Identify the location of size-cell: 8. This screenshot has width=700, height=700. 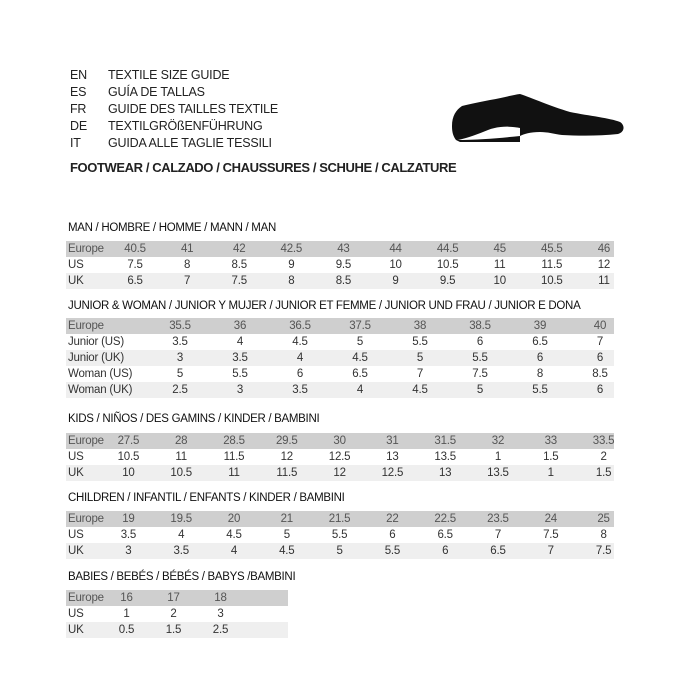
(187, 265).